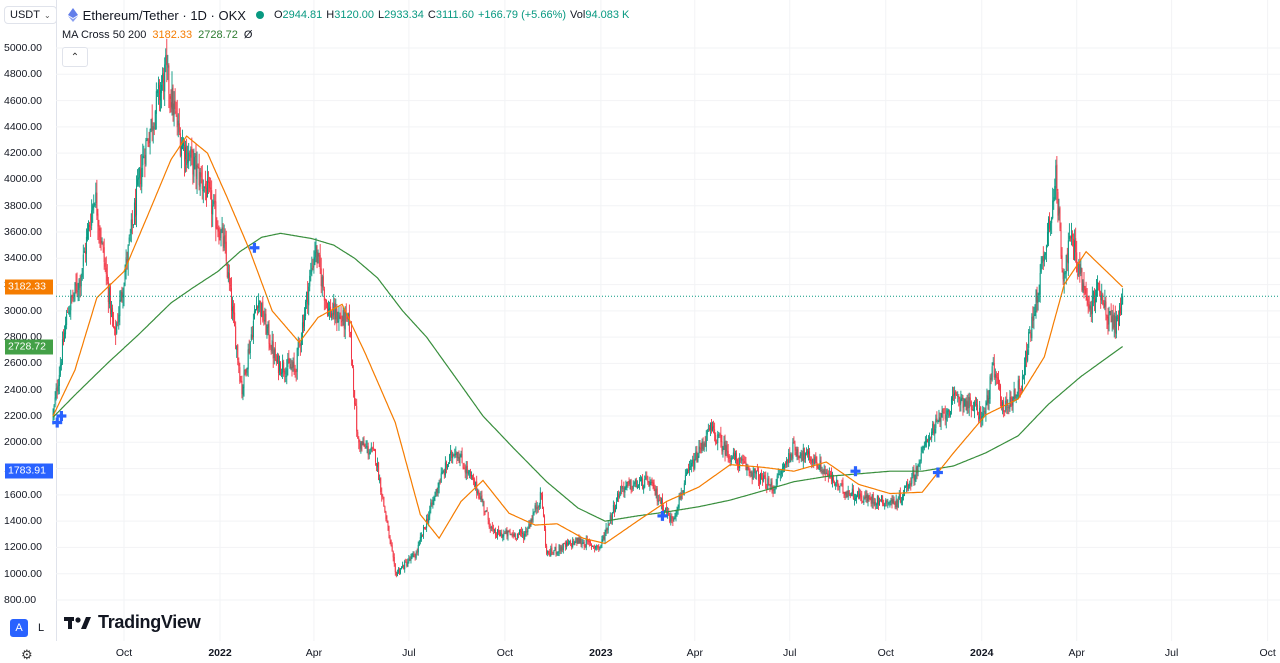  What do you see at coordinates (72, 15) in the screenshot?
I see `ethereum-icon` at bounding box center [72, 15].